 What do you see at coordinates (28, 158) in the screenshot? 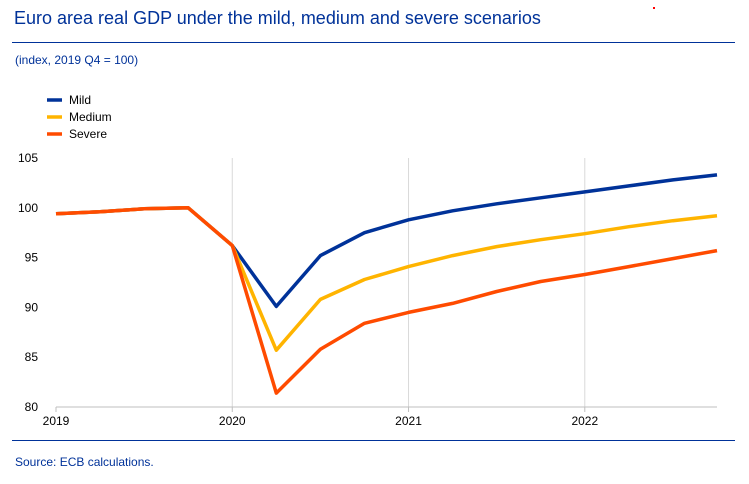
I see `y-tick-label-105: 105` at bounding box center [28, 158].